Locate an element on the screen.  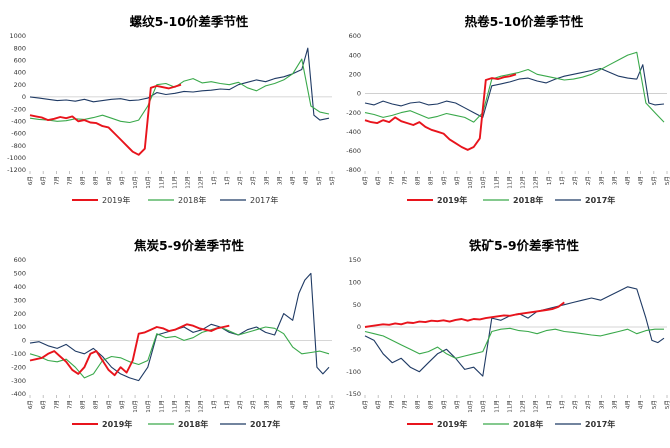
y-tick-label: -1000 is located at coordinates (16, 158).